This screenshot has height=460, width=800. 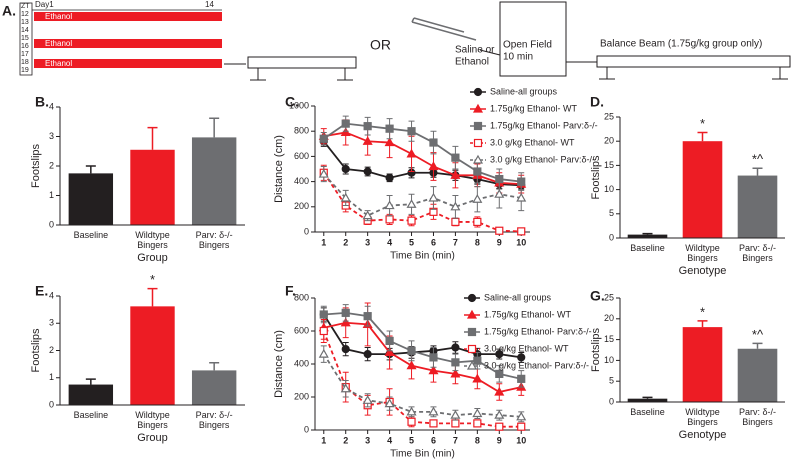 What do you see at coordinates (380, 45) in the screenshot?
I see `or: OR` at bounding box center [380, 45].